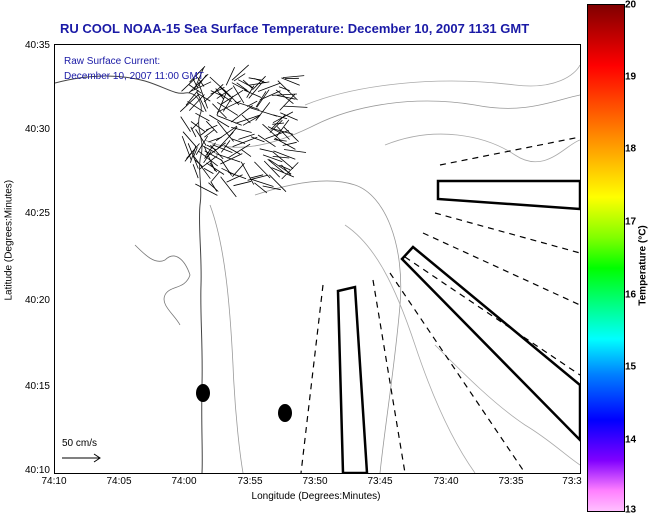  Describe the element at coordinates (37, 470) in the screenshot. I see `y-tick: 40:10` at that location.